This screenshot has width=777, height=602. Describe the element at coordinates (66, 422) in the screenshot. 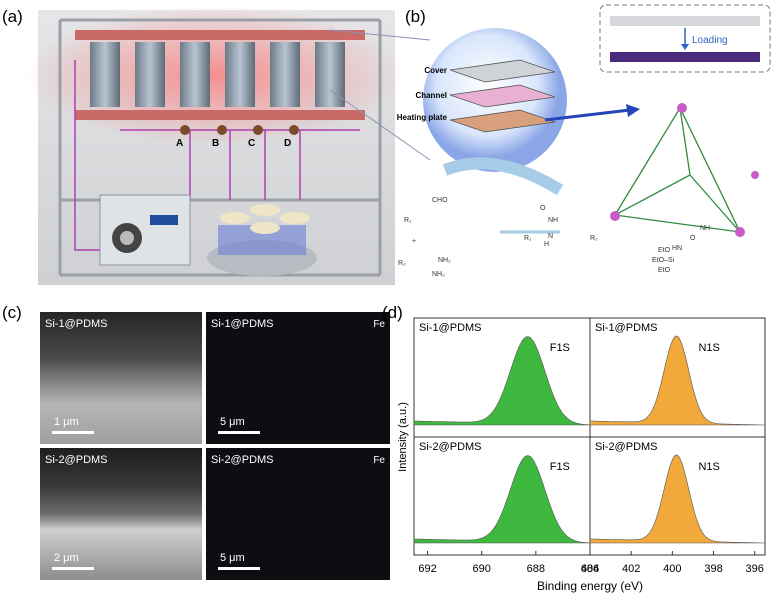

I see `scale-label: 1 μm` at that location.